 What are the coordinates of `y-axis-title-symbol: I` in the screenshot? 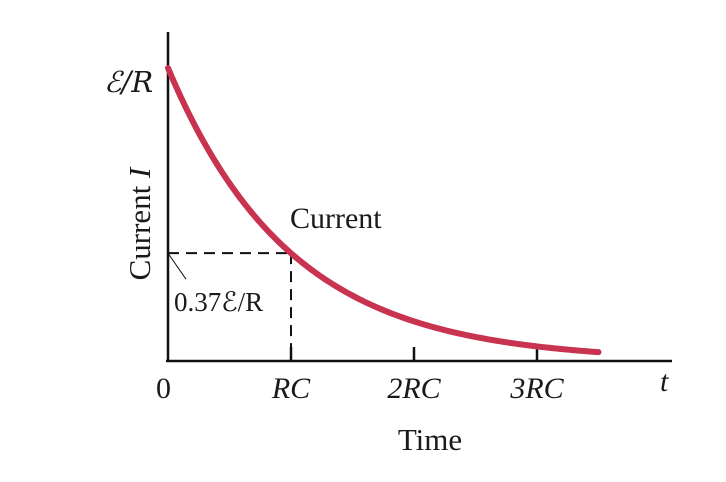 It's located at (139, 172).